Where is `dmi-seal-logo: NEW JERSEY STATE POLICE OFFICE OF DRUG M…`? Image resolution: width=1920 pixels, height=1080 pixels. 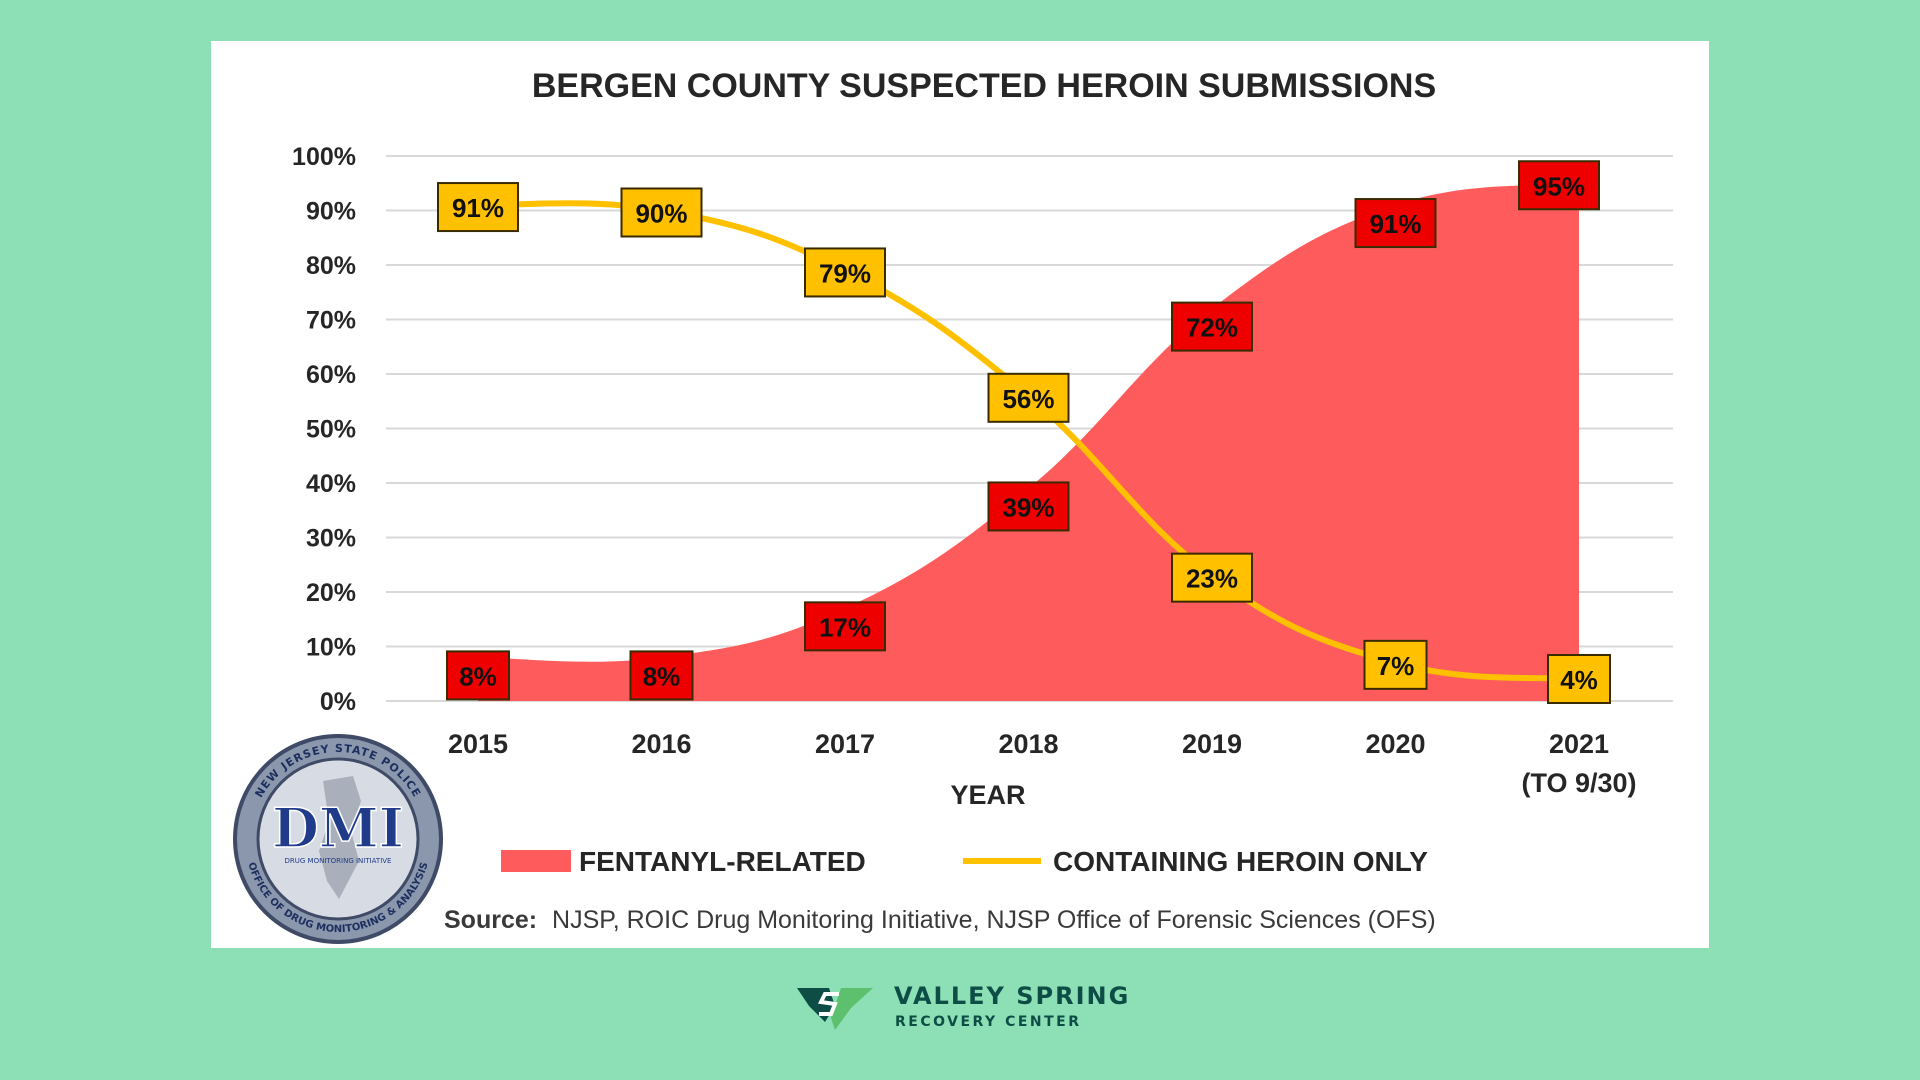
dmi-seal-logo: NEW JERSEY STATE POLICE OFFICE OF DRUG M… is located at coordinates (338, 839).